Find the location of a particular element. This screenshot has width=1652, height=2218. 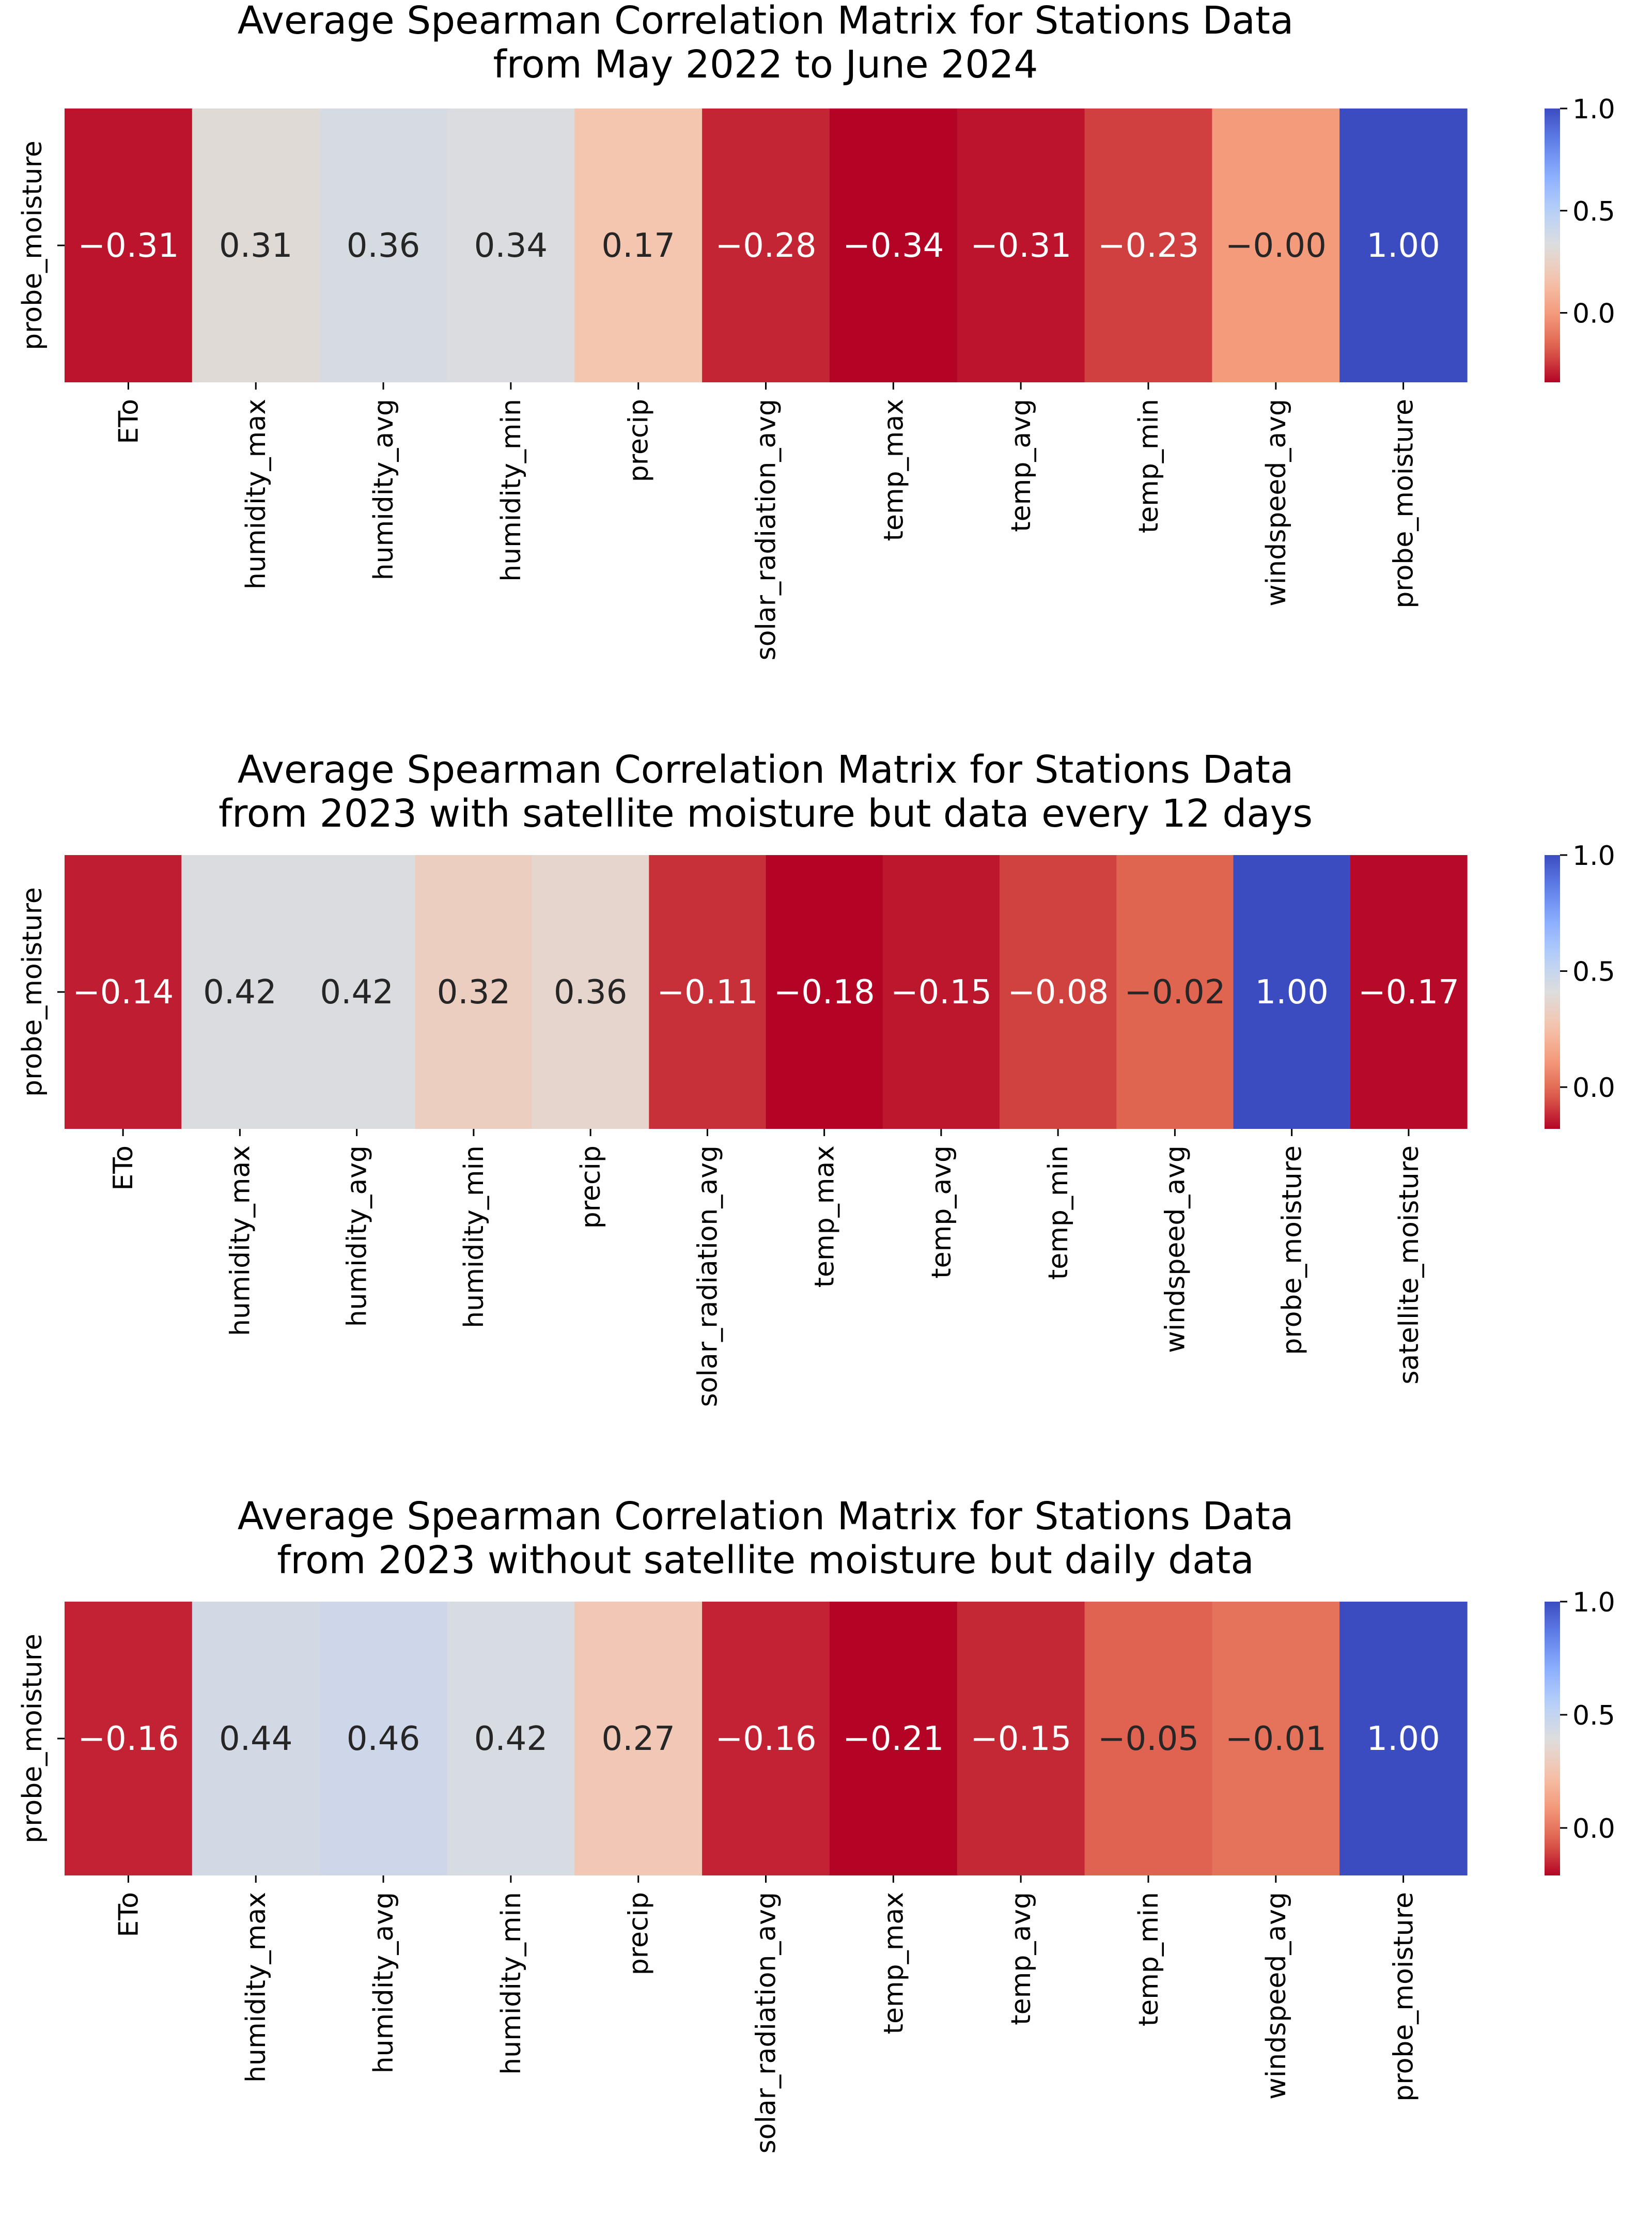

chart-title-line-2: from May 2022 to June 2024 is located at coordinates (765, 64).